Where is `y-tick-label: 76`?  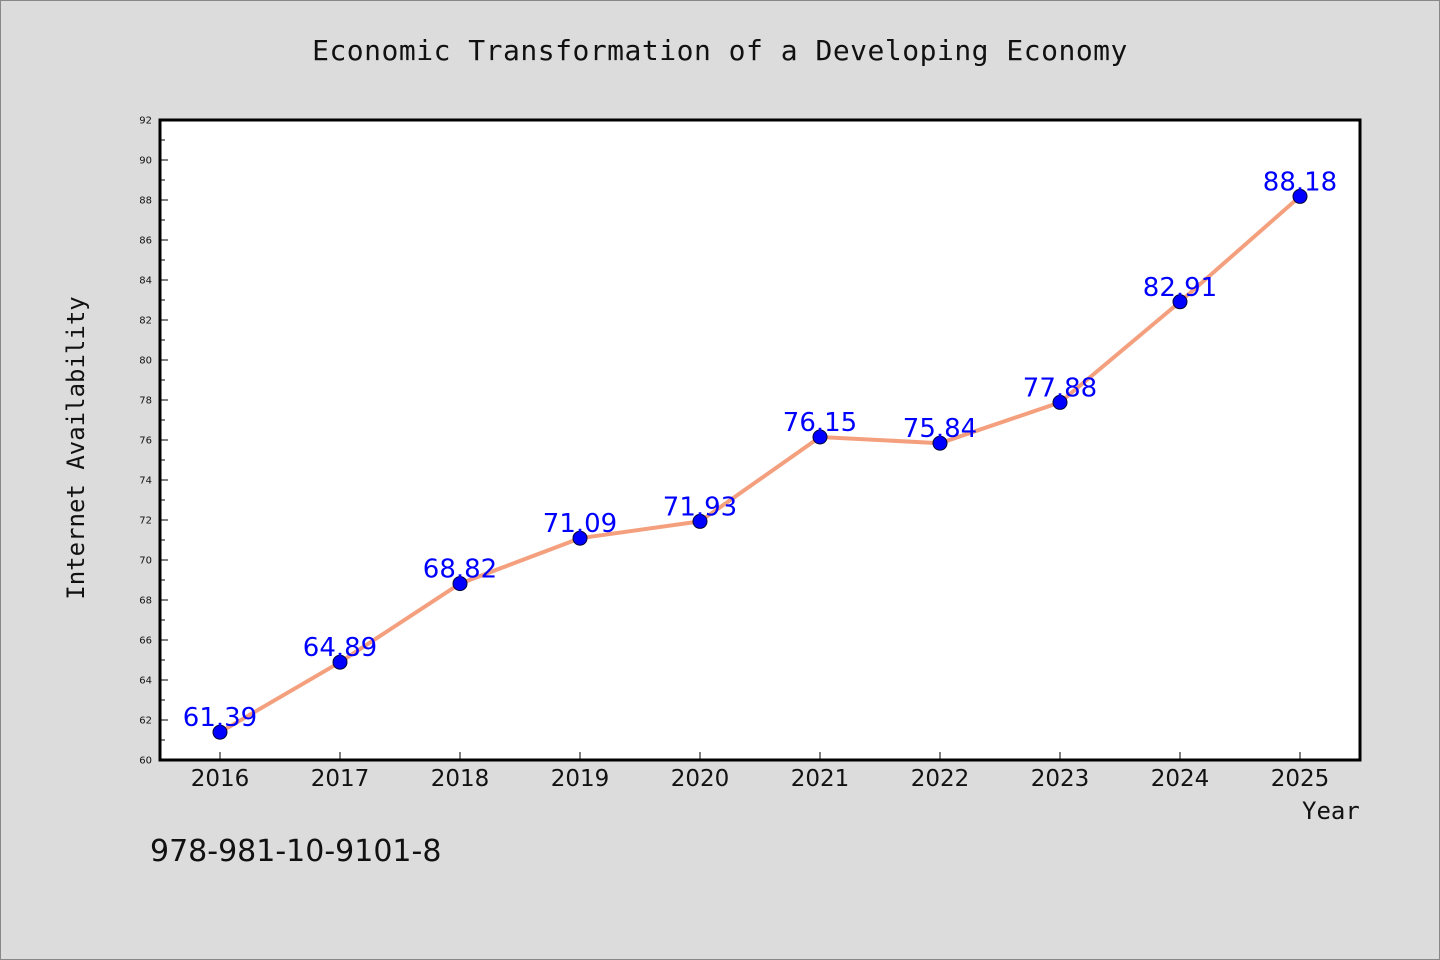
y-tick-label: 76 is located at coordinates (145, 441).